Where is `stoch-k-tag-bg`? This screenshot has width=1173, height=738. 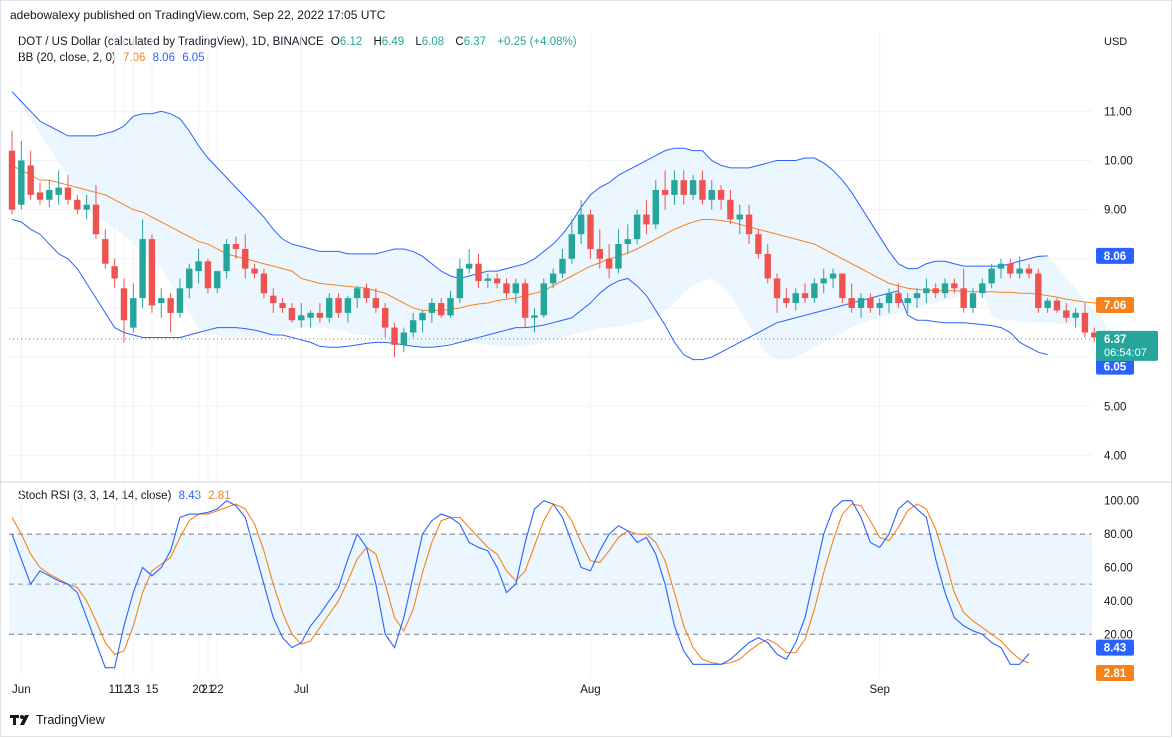
stoch-k-tag-bg is located at coordinates (1115, 647).